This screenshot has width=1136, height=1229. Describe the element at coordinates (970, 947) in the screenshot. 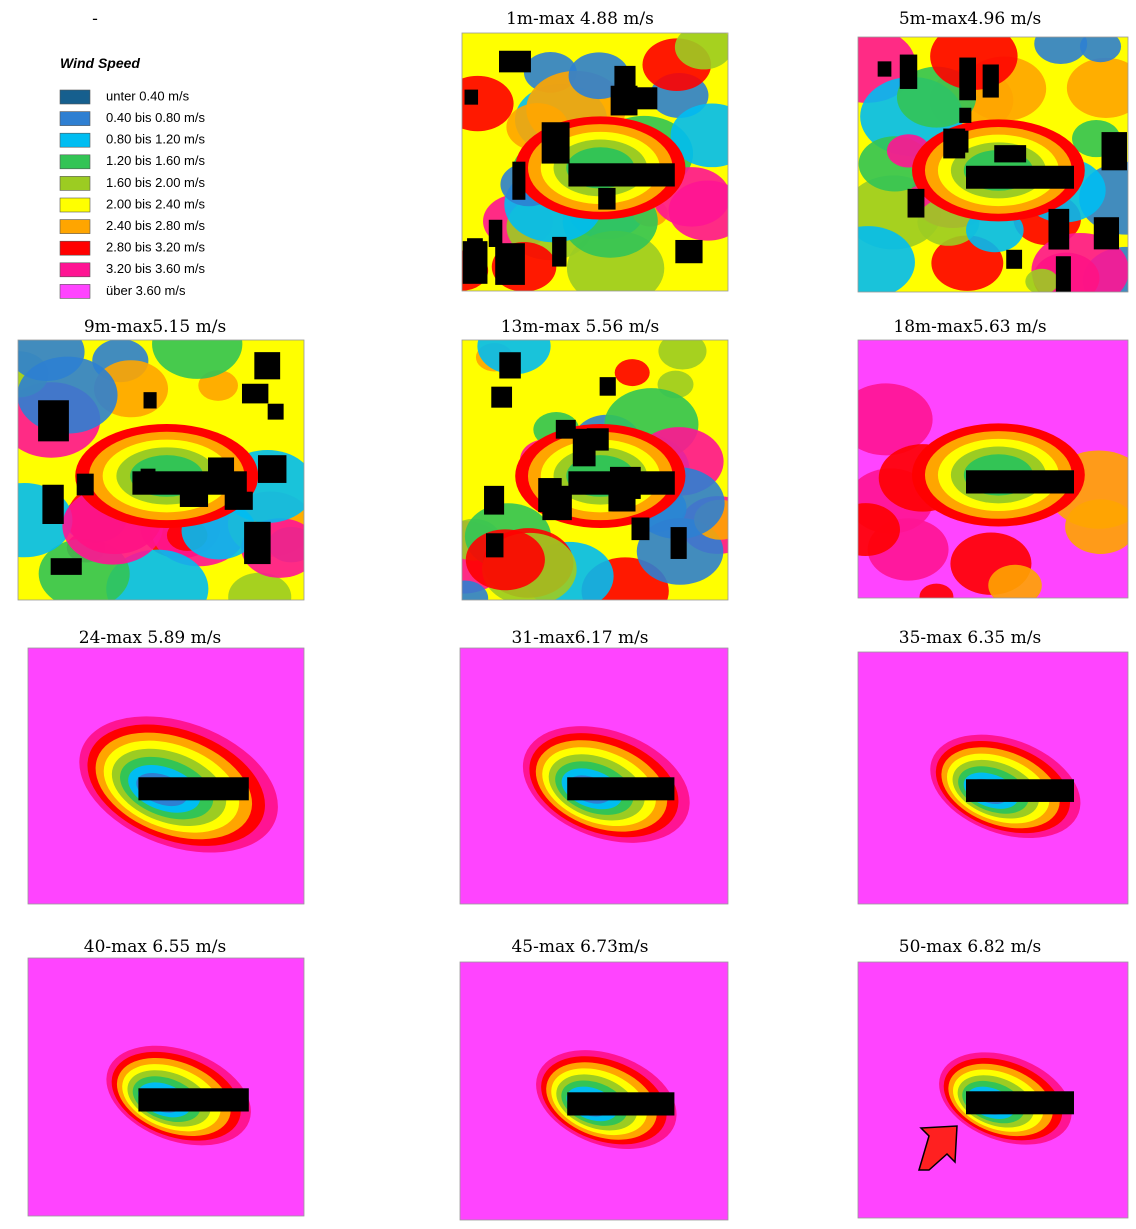

I see `panel-title: 50-max 6.82 m/s` at that location.